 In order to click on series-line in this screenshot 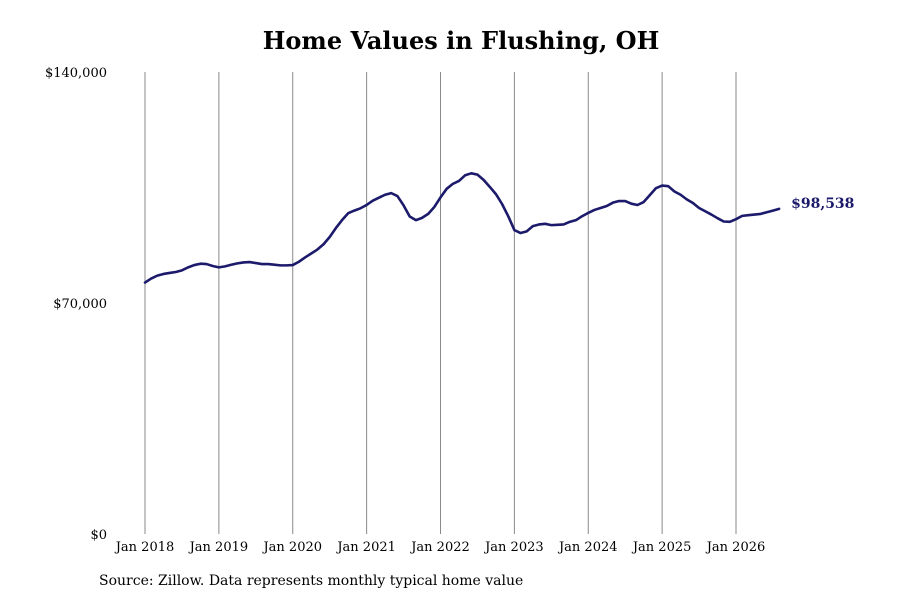, I will do `click(462, 228)`.